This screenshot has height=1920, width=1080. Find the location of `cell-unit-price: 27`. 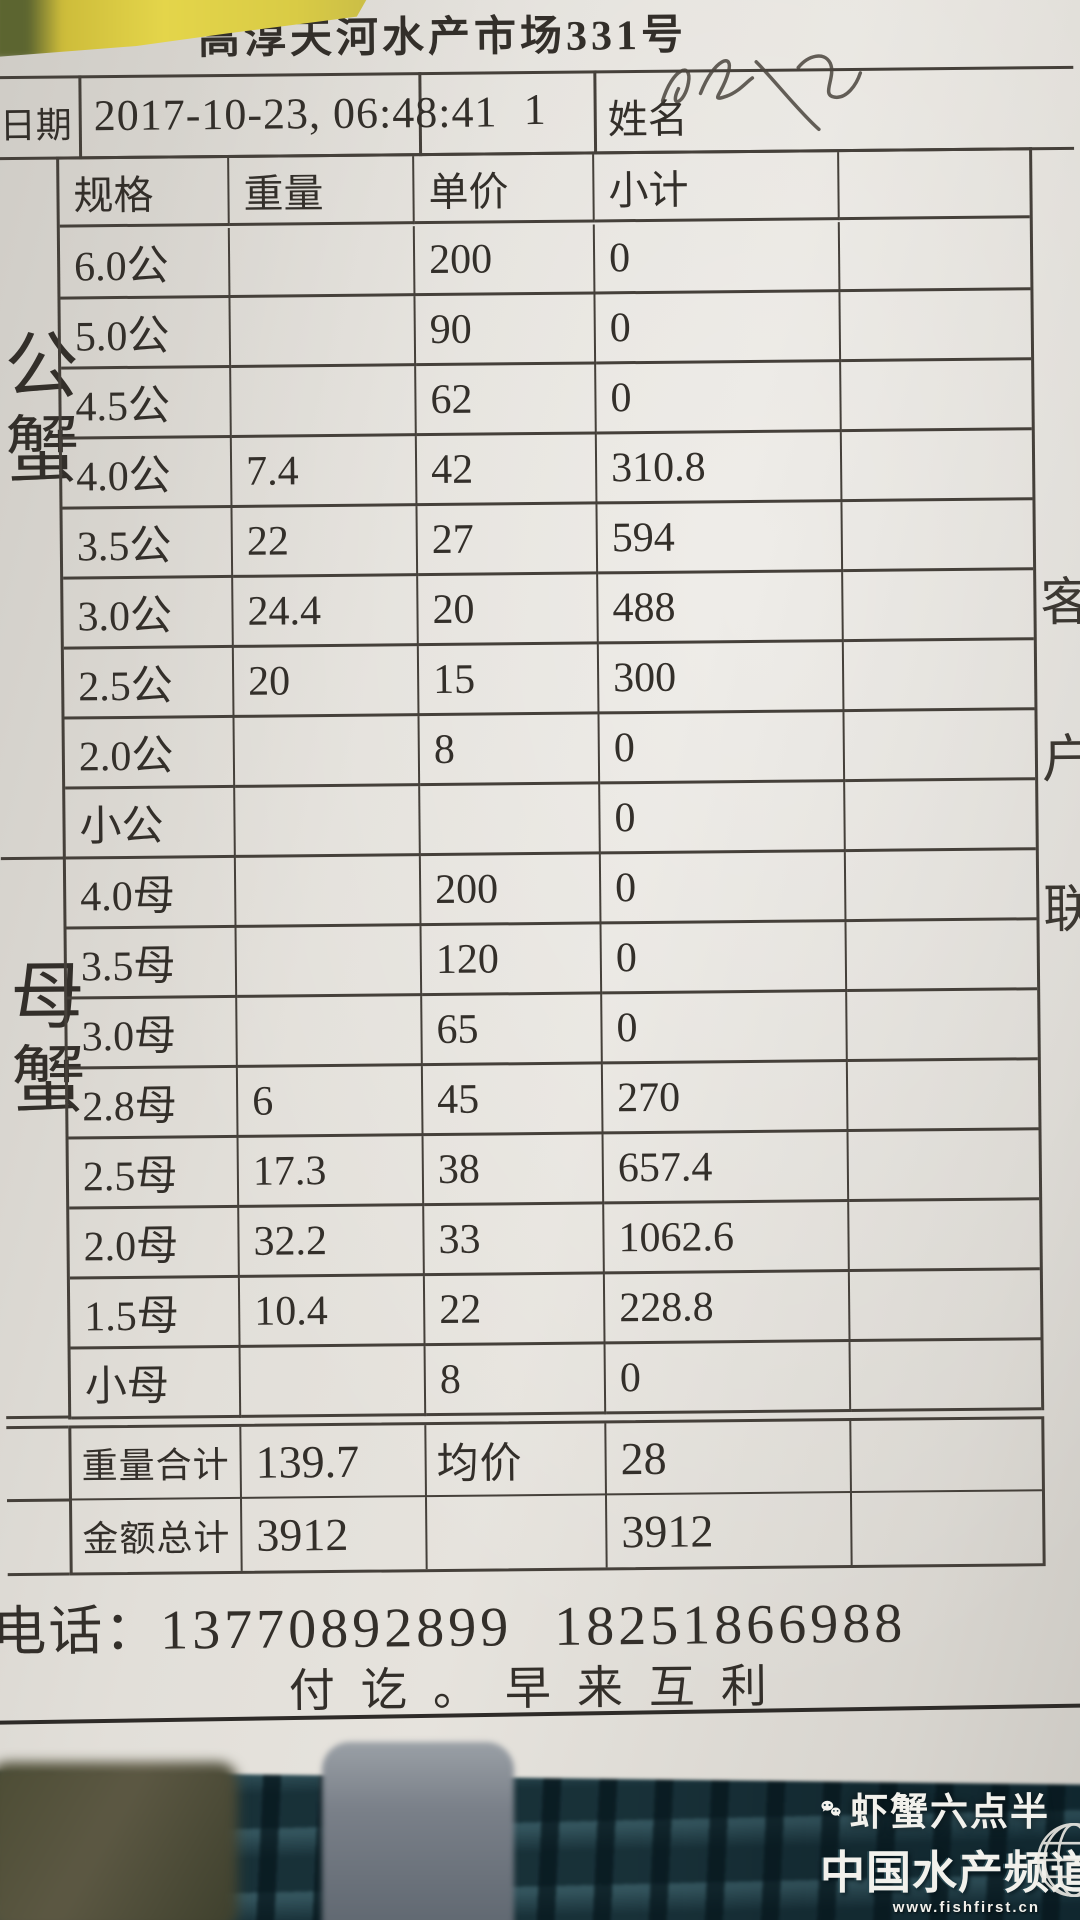

cell-unit-price: 27 is located at coordinates (508, 540).